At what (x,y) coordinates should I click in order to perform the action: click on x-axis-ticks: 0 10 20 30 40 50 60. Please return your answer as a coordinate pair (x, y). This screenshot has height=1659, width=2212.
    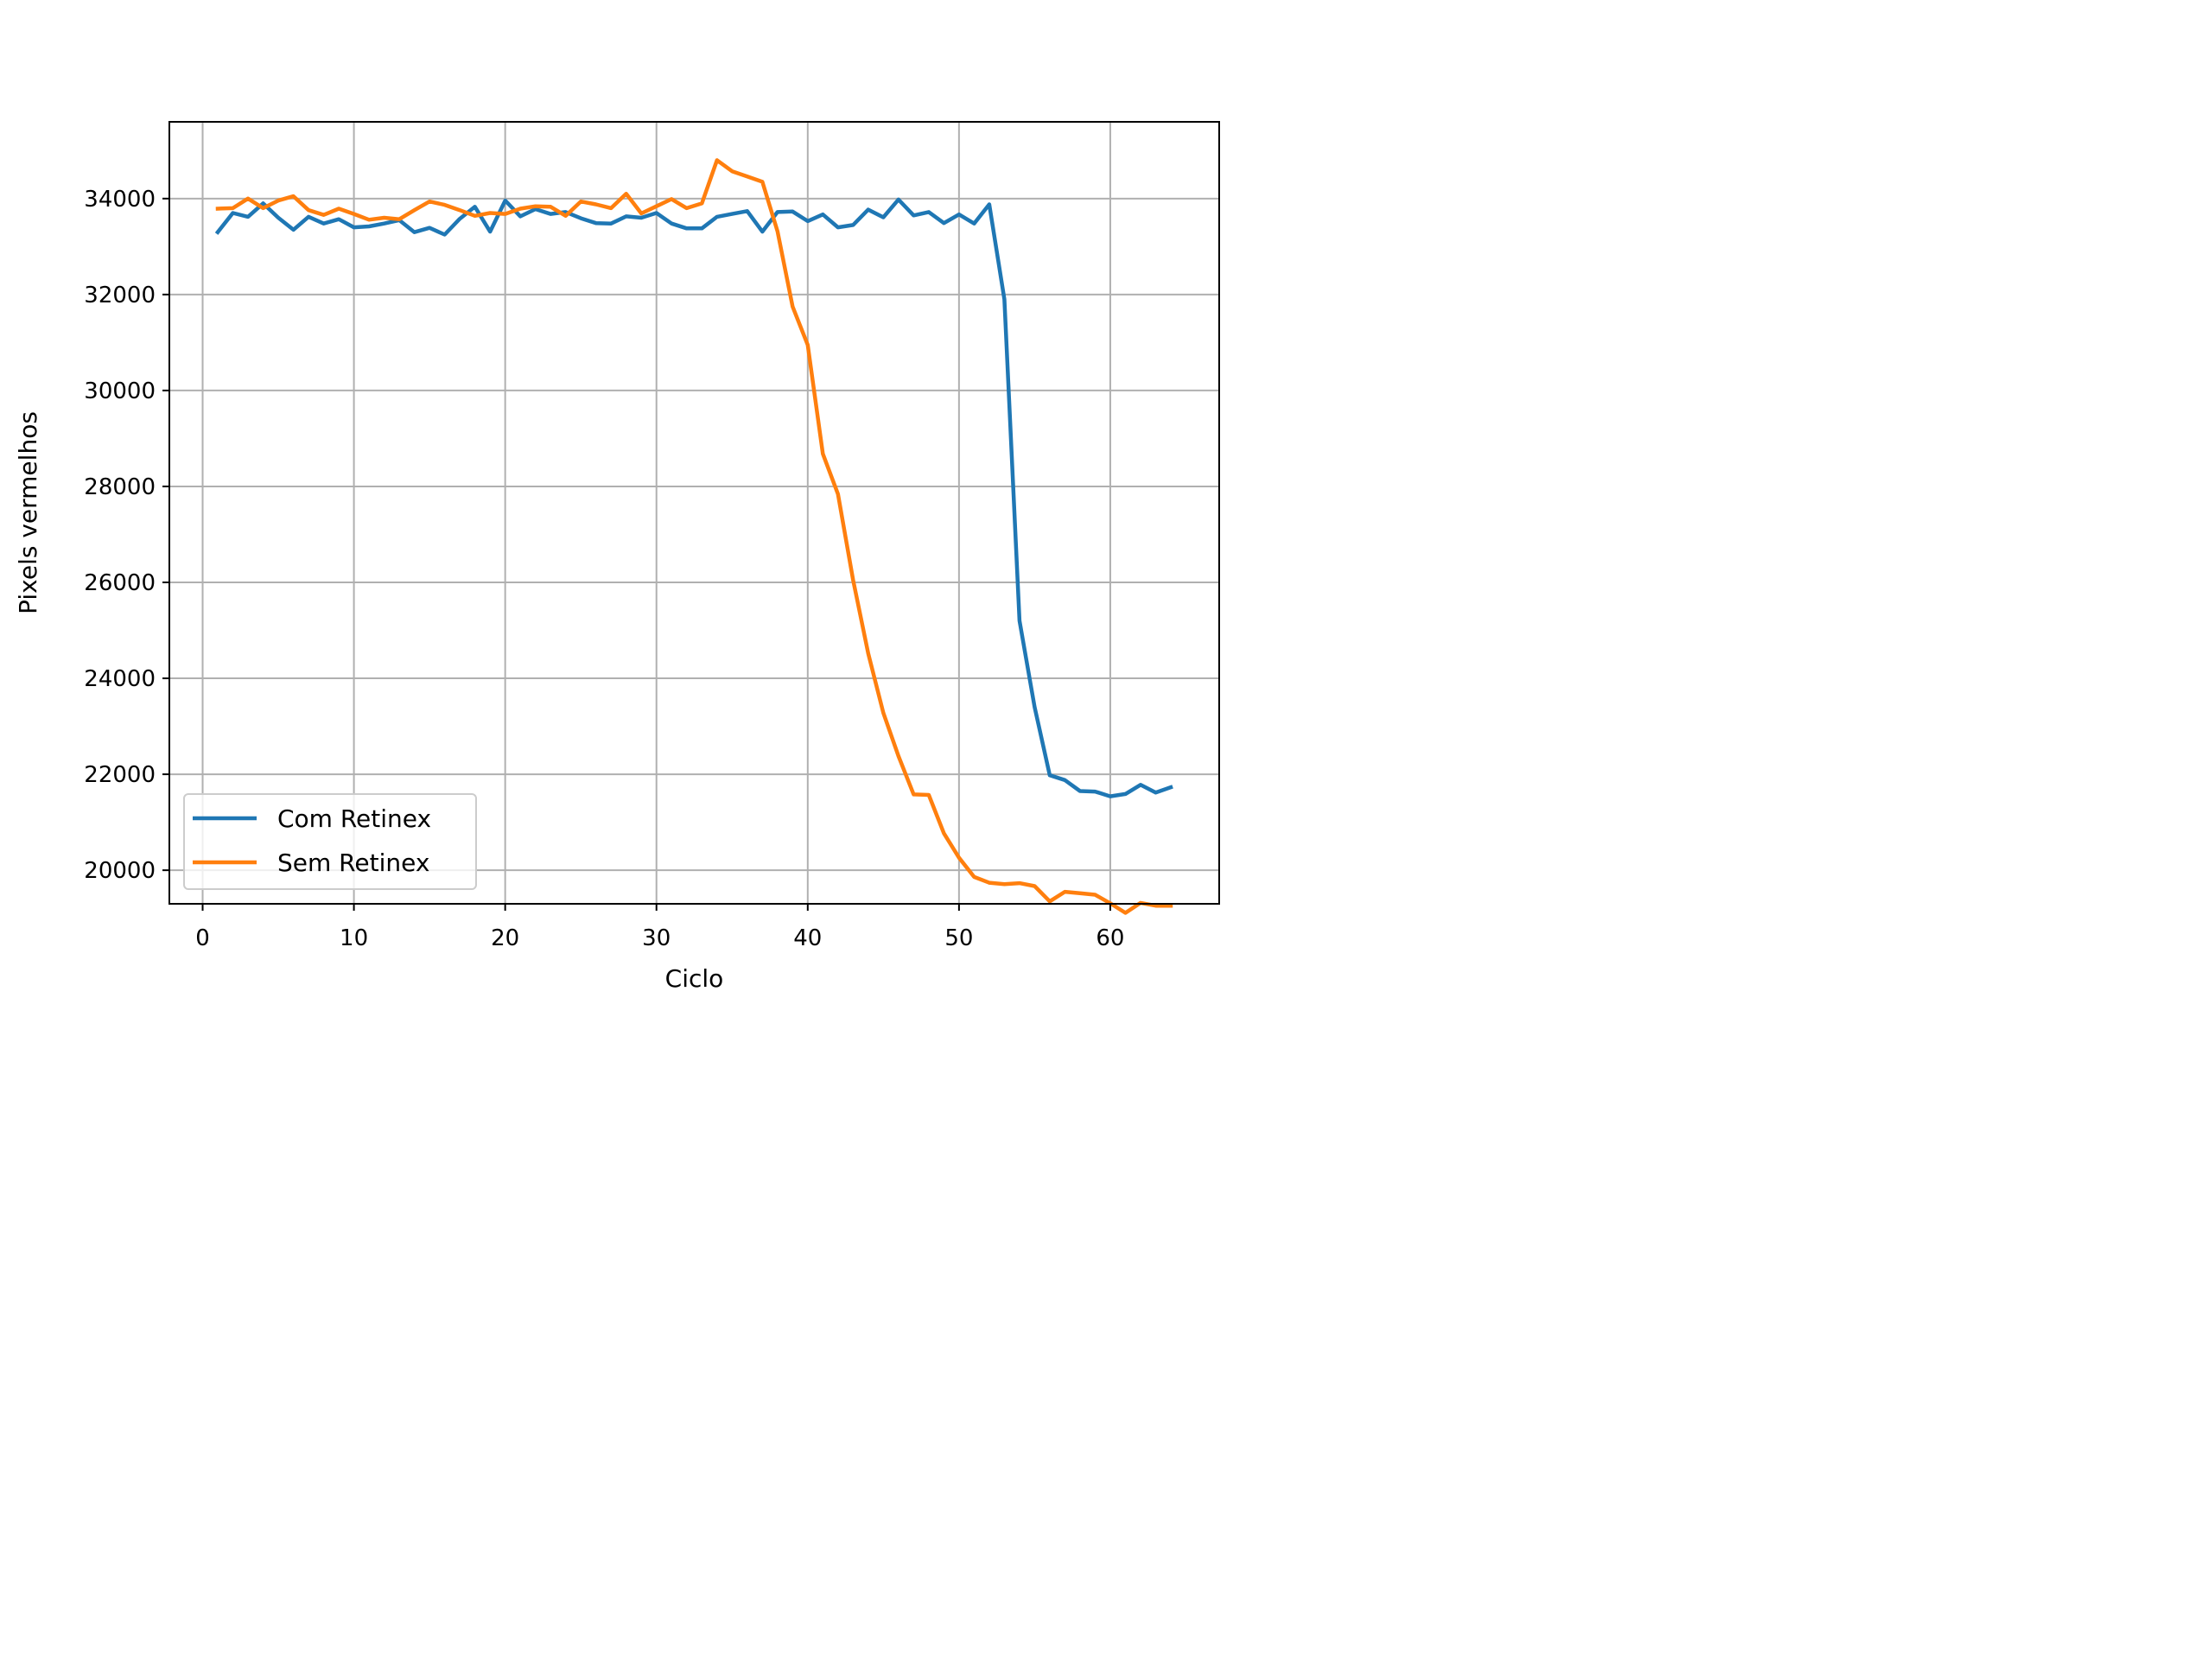
    Looking at the image, I should click on (659, 928).